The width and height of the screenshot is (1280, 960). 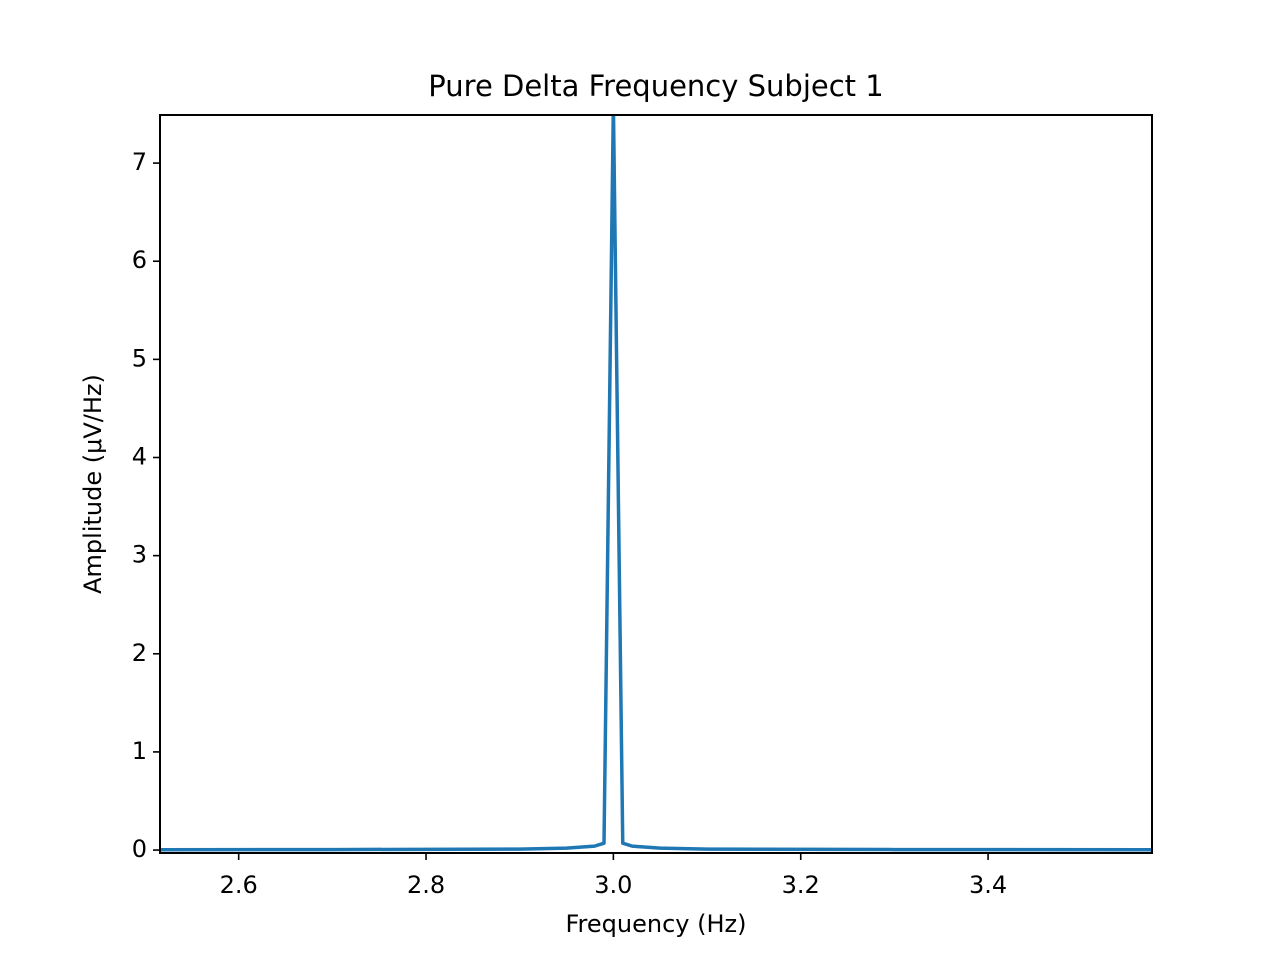 I want to click on y-tick-label: 2, so click(x=139, y=653).